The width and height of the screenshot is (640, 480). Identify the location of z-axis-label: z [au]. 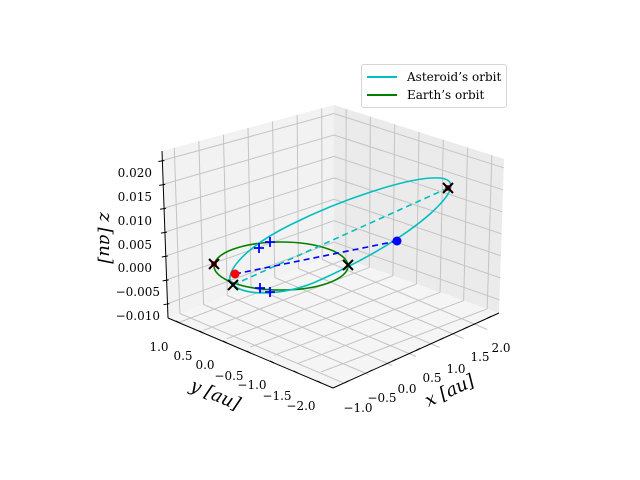
(105, 238).